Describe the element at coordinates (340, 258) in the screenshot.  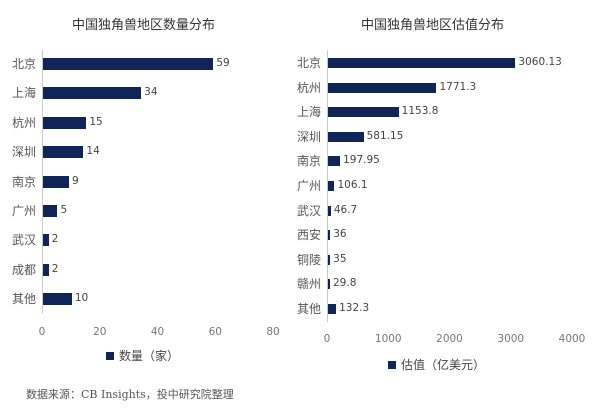
I see `bar-value-label: 35` at that location.